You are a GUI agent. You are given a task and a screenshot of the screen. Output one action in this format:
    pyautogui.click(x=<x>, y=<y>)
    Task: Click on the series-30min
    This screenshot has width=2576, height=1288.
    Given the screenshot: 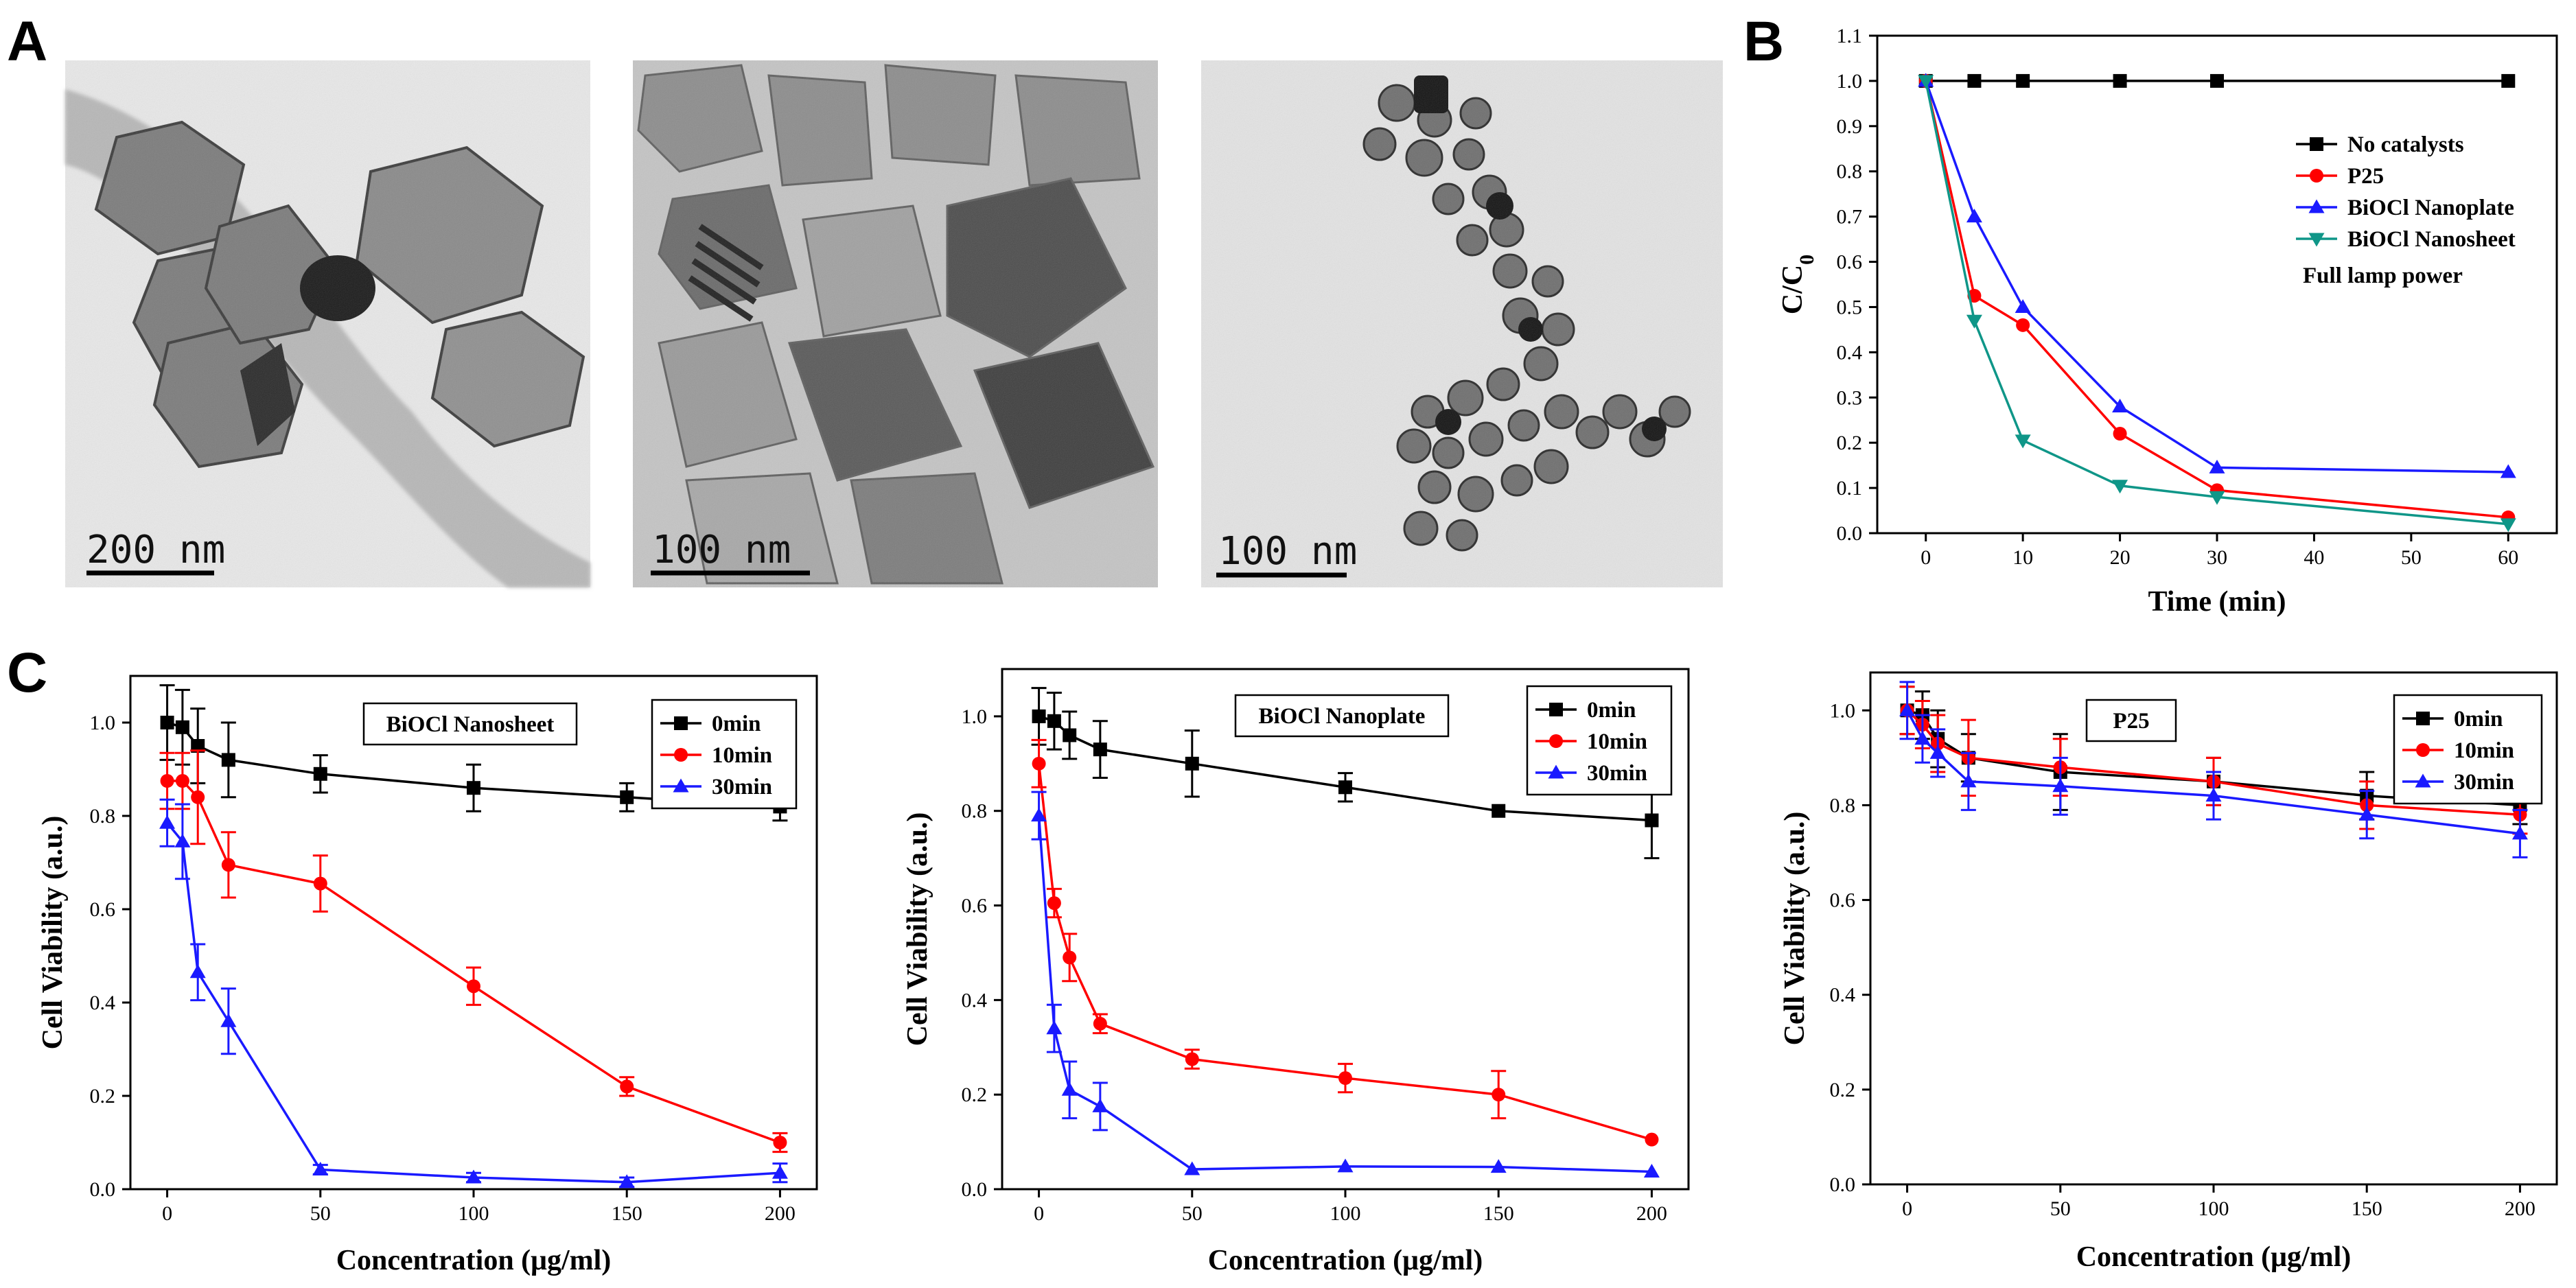 What is the action you would take?
    pyautogui.click(x=1345, y=984)
    